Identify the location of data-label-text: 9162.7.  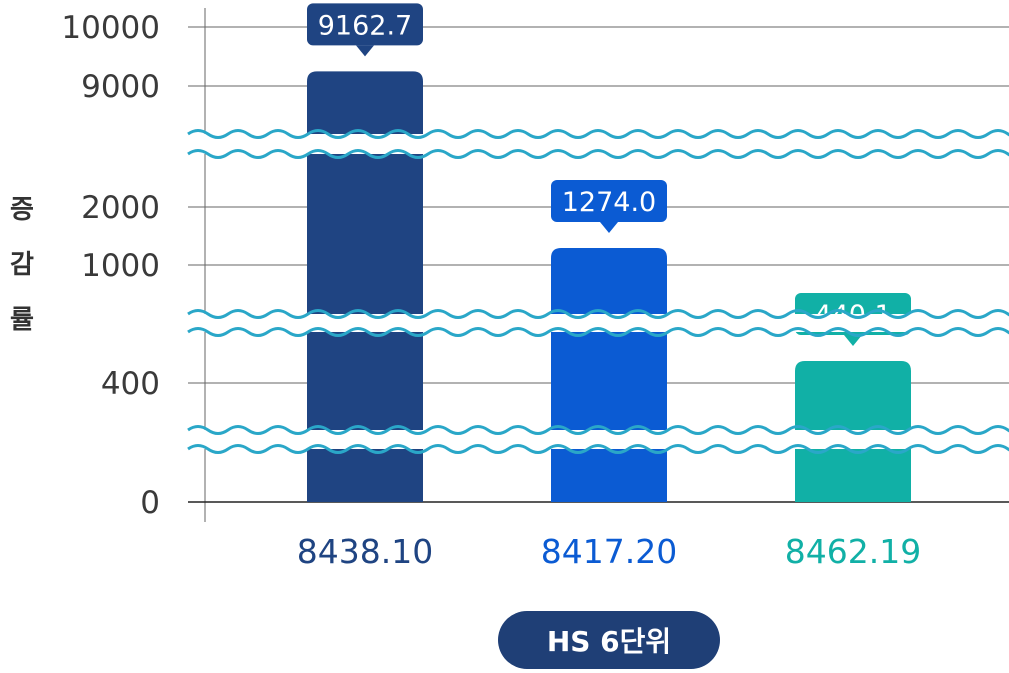
(365, 25).